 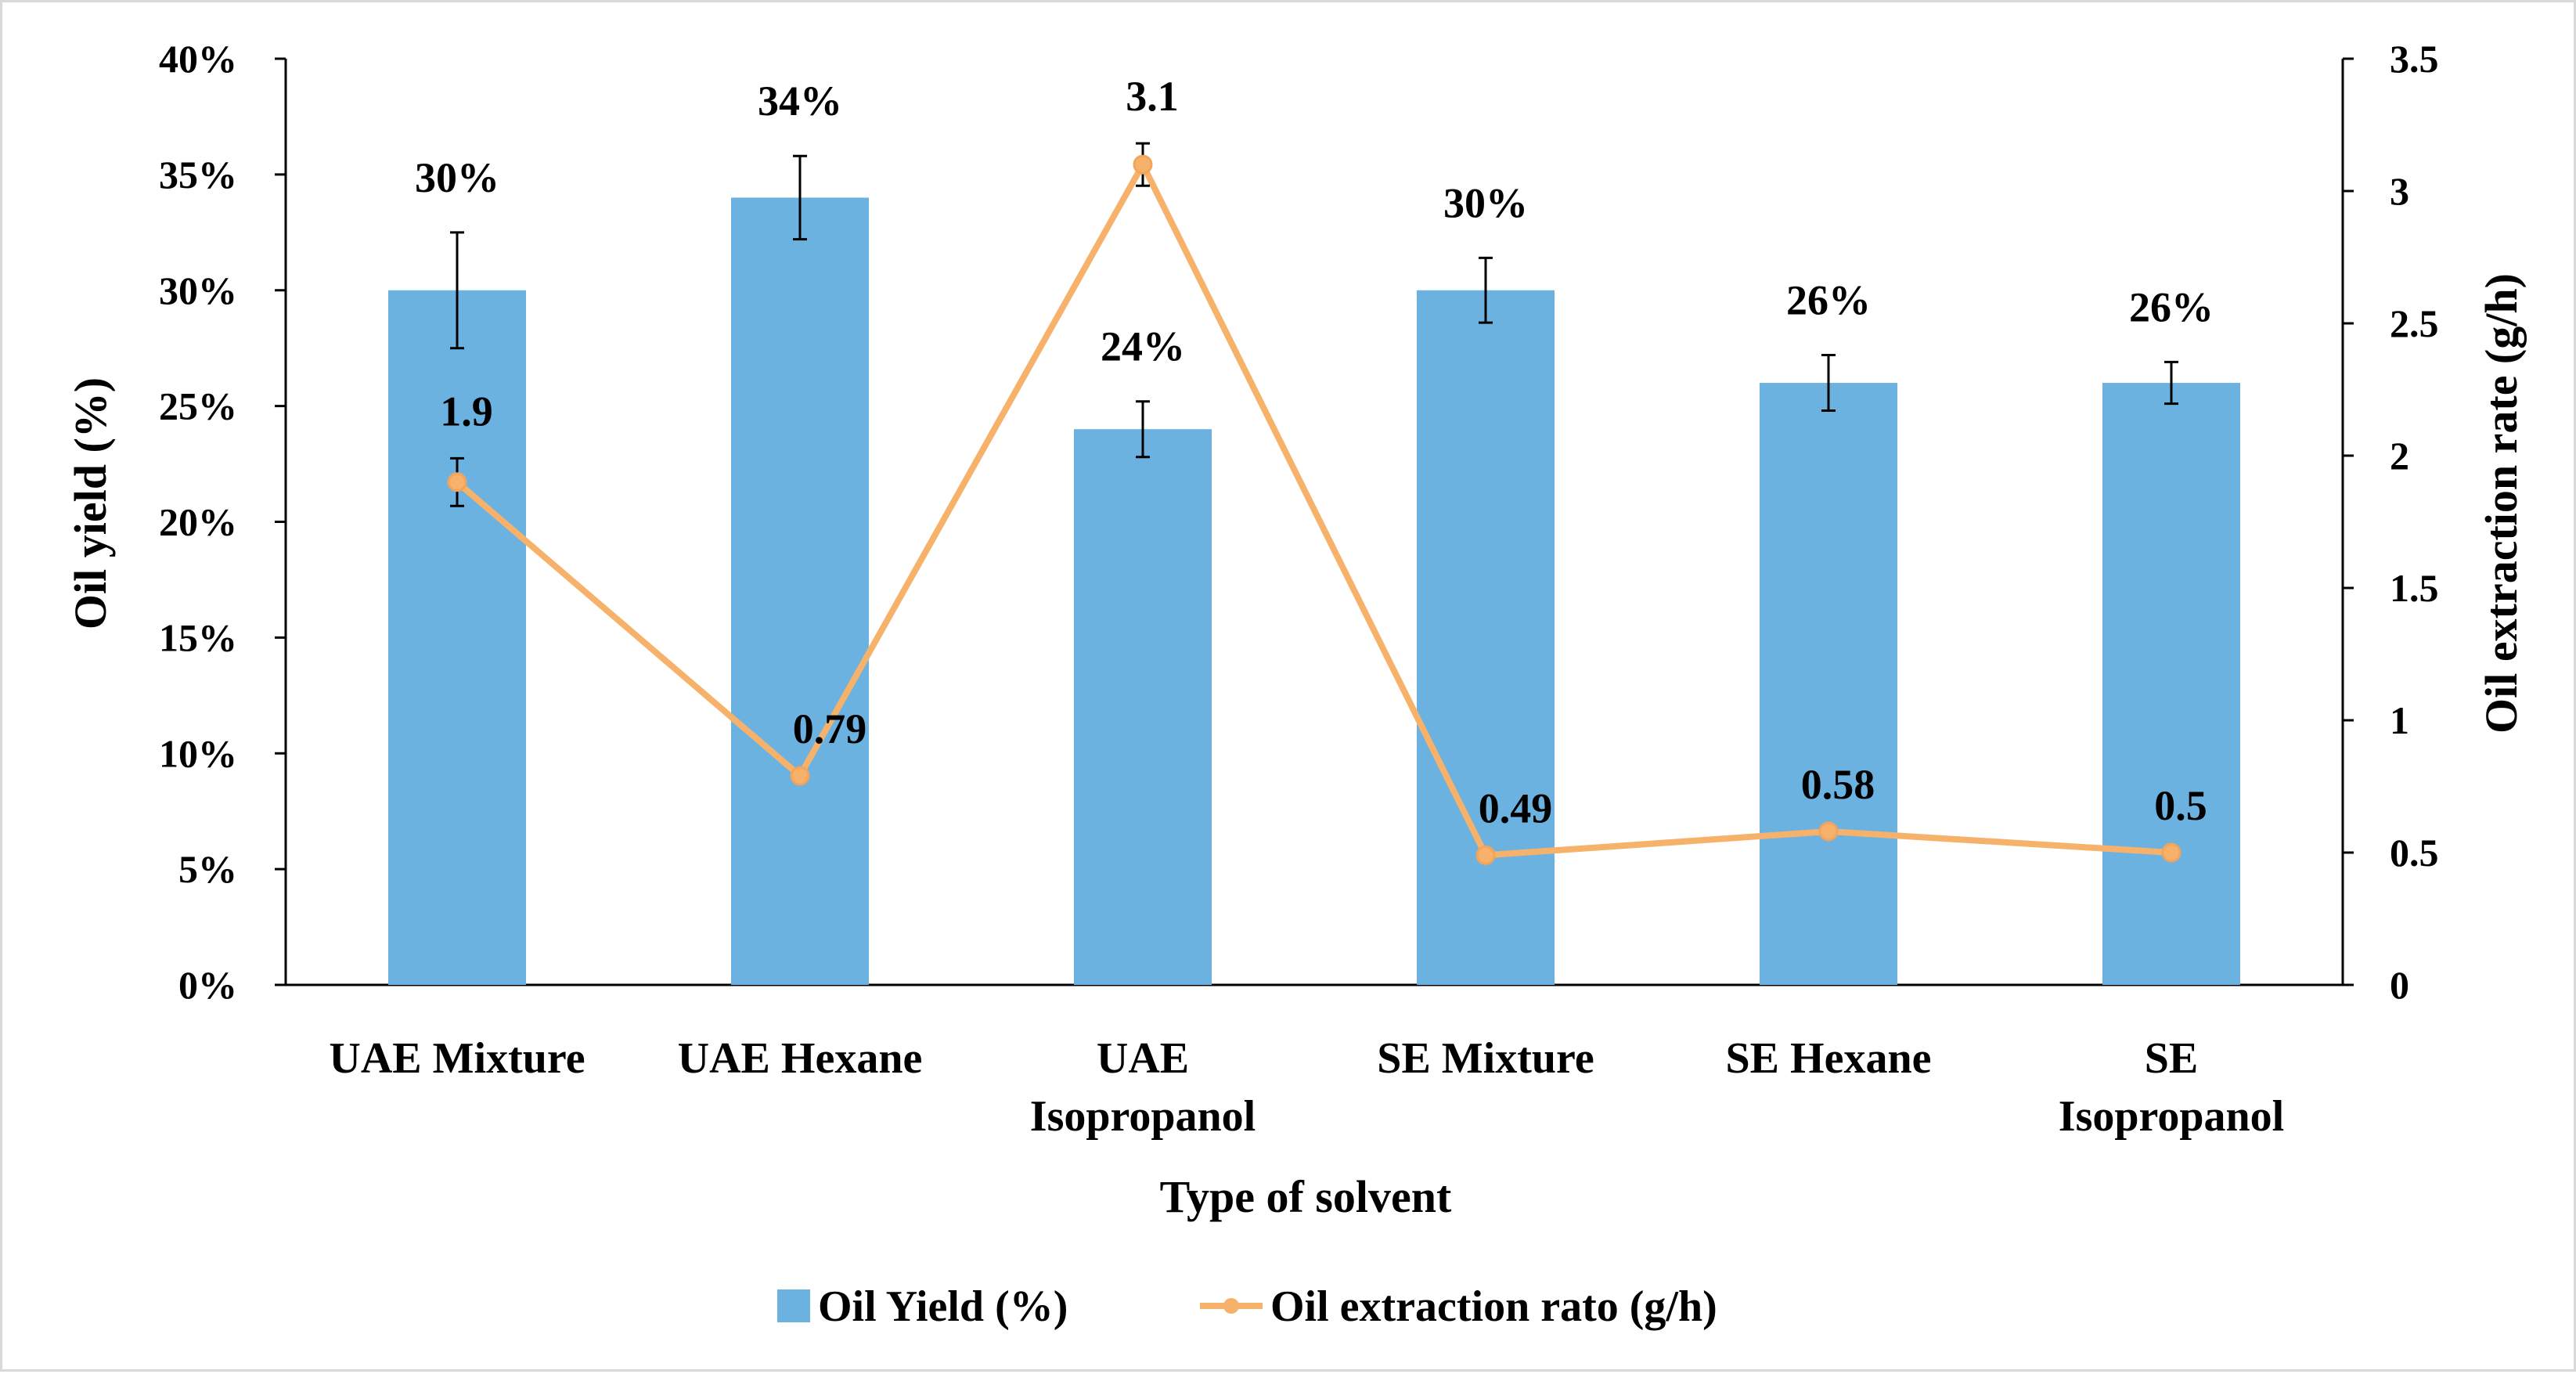 What do you see at coordinates (1143, 346) in the screenshot?
I see `bar-data-label: 24%` at bounding box center [1143, 346].